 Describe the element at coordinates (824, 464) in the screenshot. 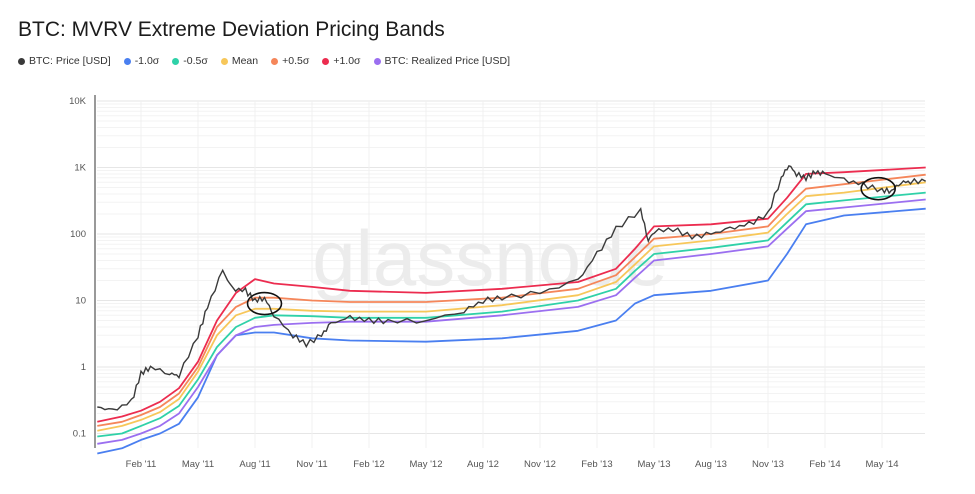

I see `x-tick-label: Feb '14` at that location.